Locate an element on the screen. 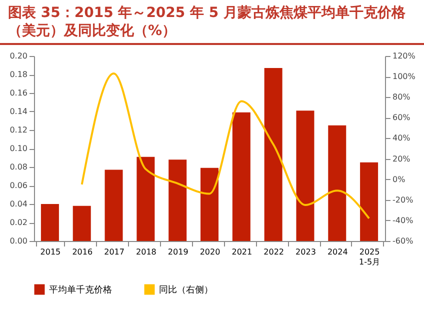 The image size is (424, 320). x-tick-label: 2020 is located at coordinates (210, 252).